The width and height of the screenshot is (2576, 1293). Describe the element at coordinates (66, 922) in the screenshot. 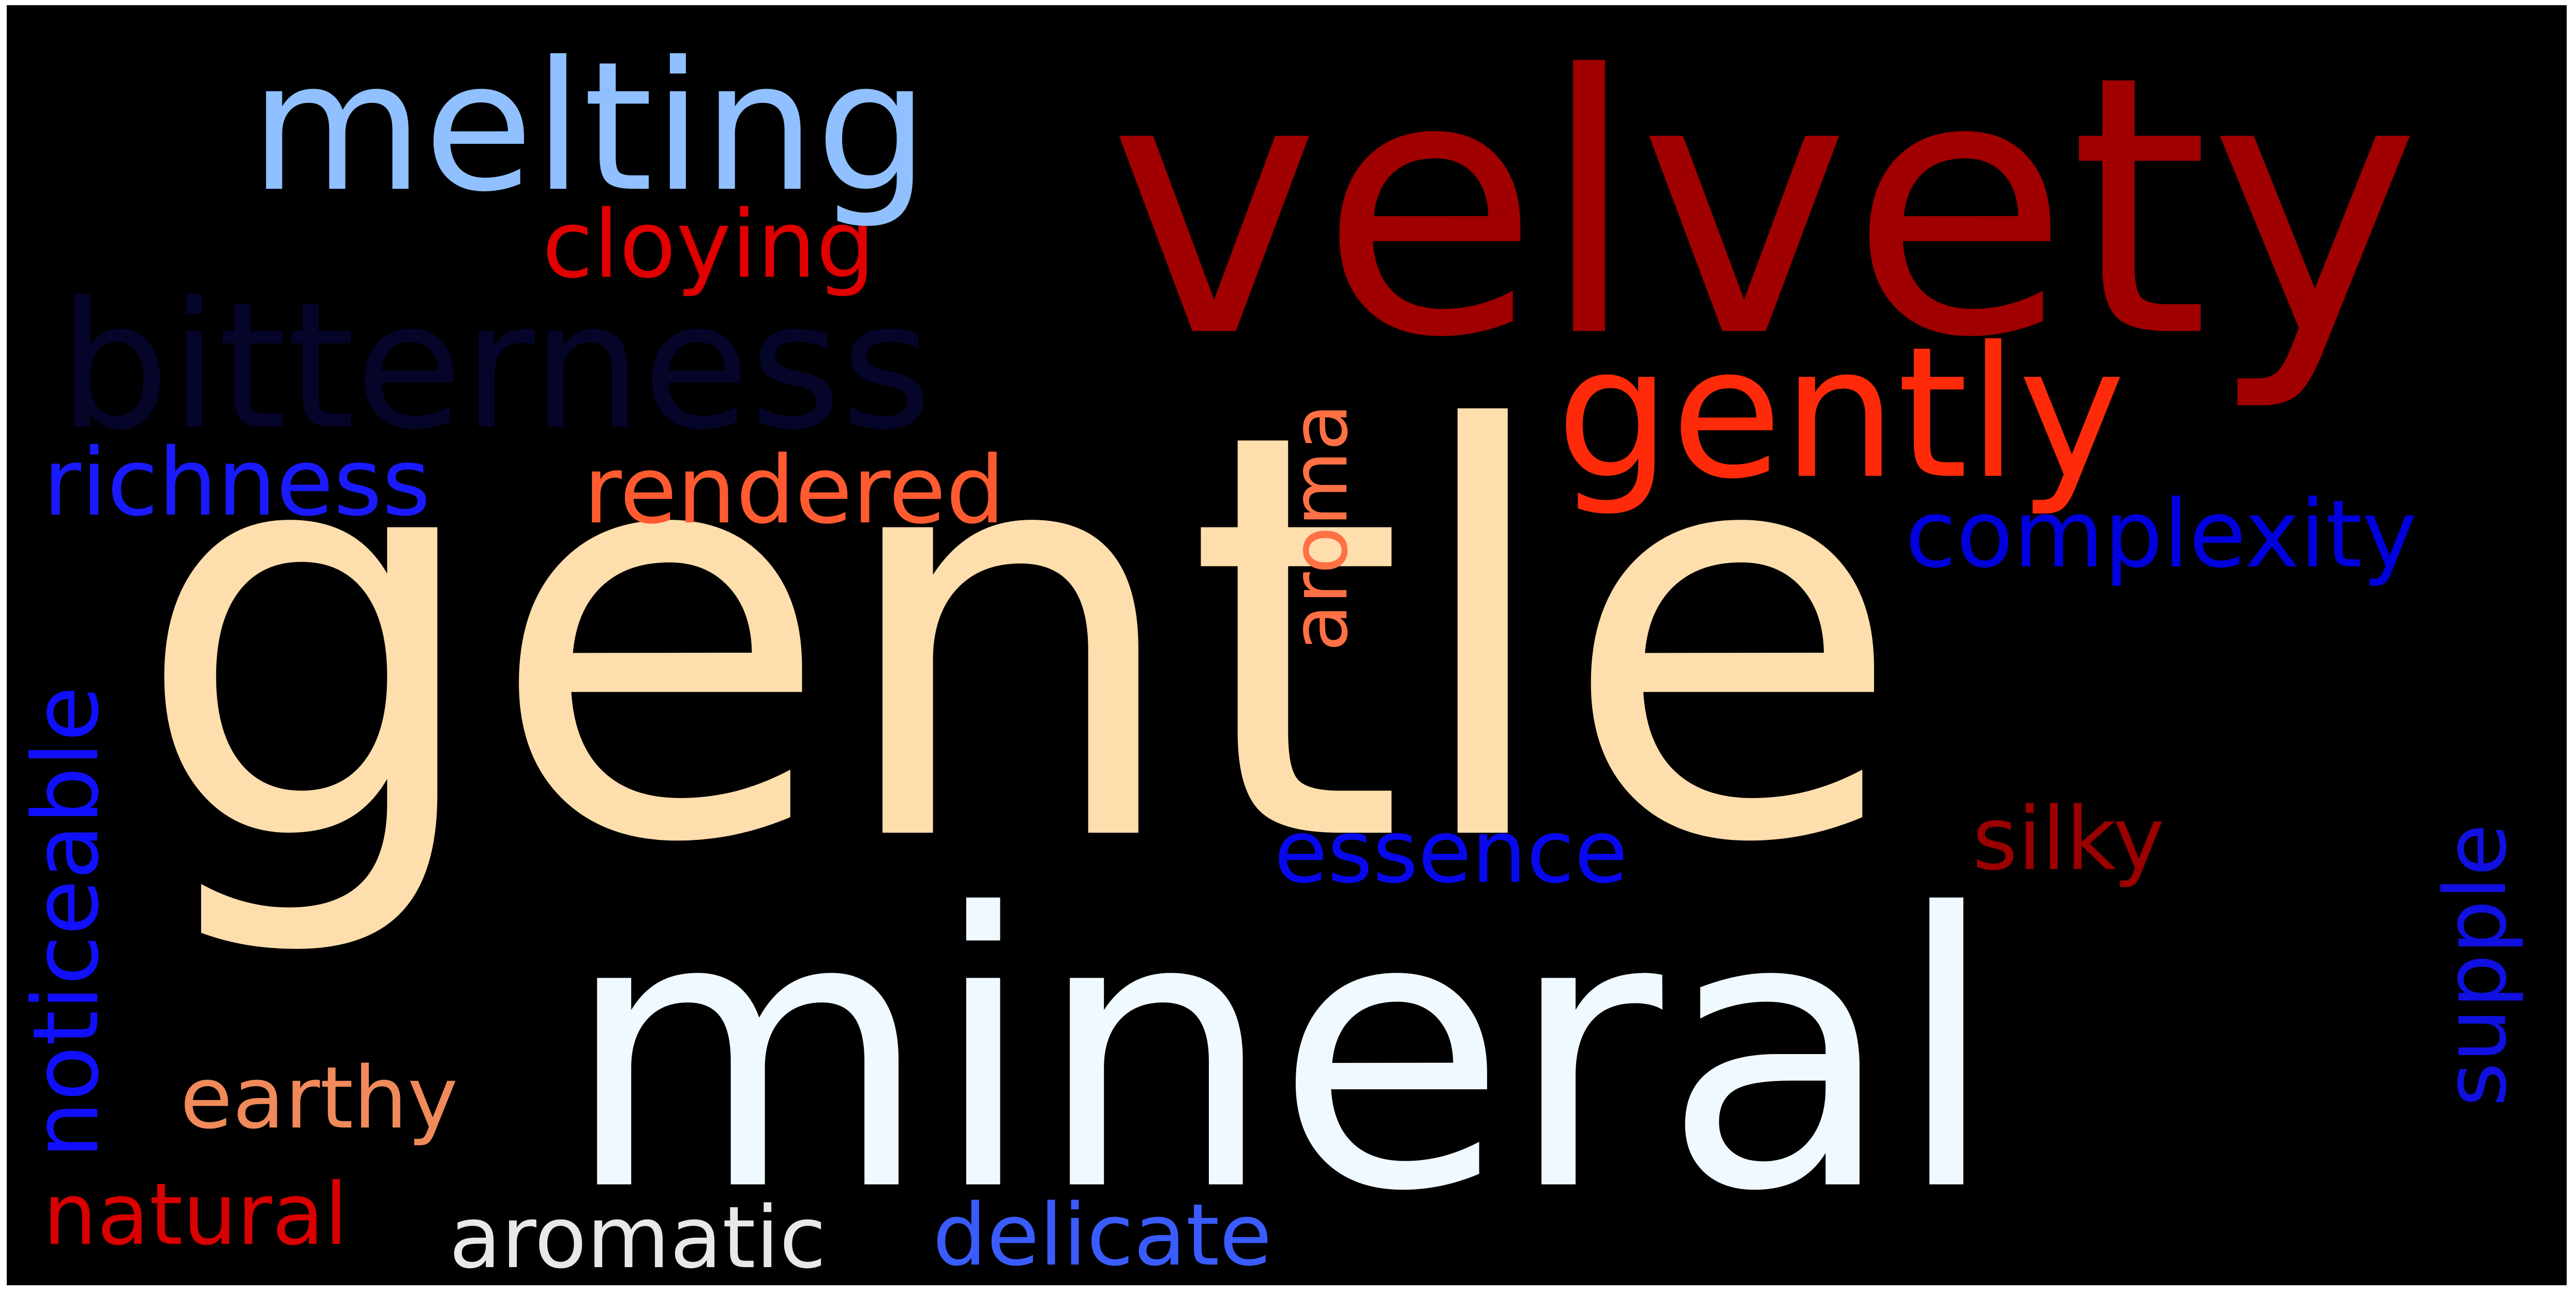

I see `word-noticeable: noticeable` at that location.